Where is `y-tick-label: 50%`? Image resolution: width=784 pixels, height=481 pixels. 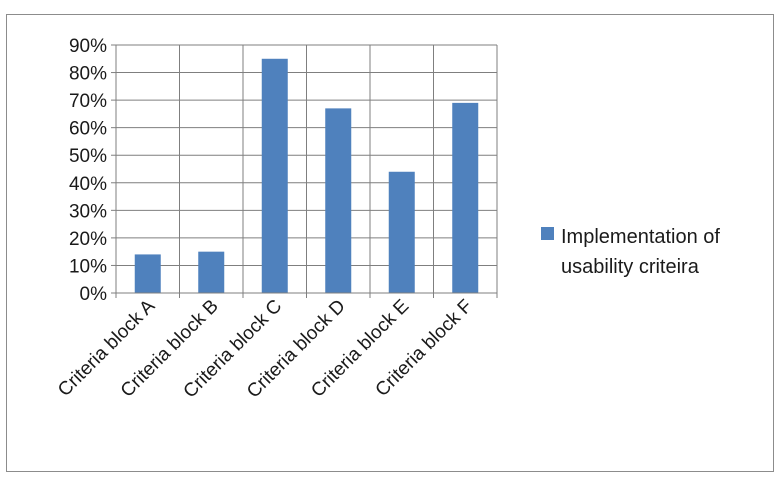
y-tick-label: 50% is located at coordinates (88, 156).